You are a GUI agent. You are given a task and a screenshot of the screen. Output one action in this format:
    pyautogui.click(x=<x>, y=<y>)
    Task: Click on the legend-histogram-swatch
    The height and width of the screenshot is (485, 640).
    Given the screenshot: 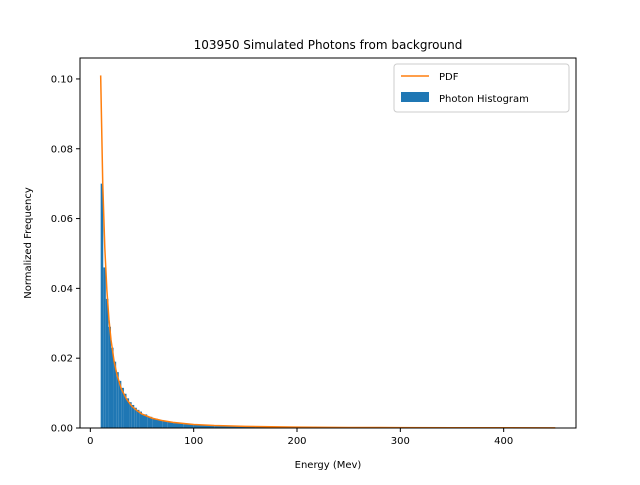 What is the action you would take?
    pyautogui.click(x=415, y=97)
    